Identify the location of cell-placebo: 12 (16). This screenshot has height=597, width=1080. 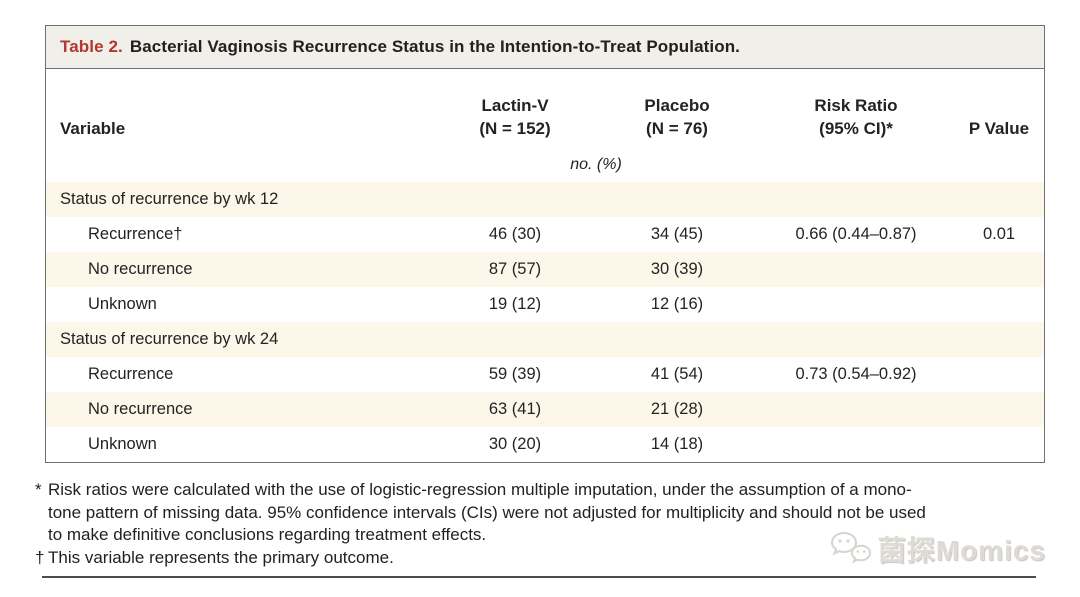
(677, 304).